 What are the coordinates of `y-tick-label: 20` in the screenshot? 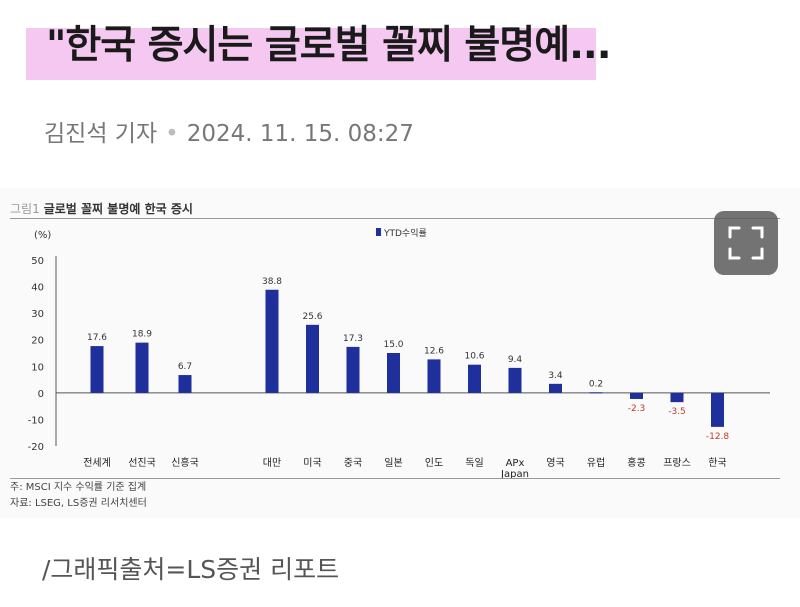 It's located at (37, 341).